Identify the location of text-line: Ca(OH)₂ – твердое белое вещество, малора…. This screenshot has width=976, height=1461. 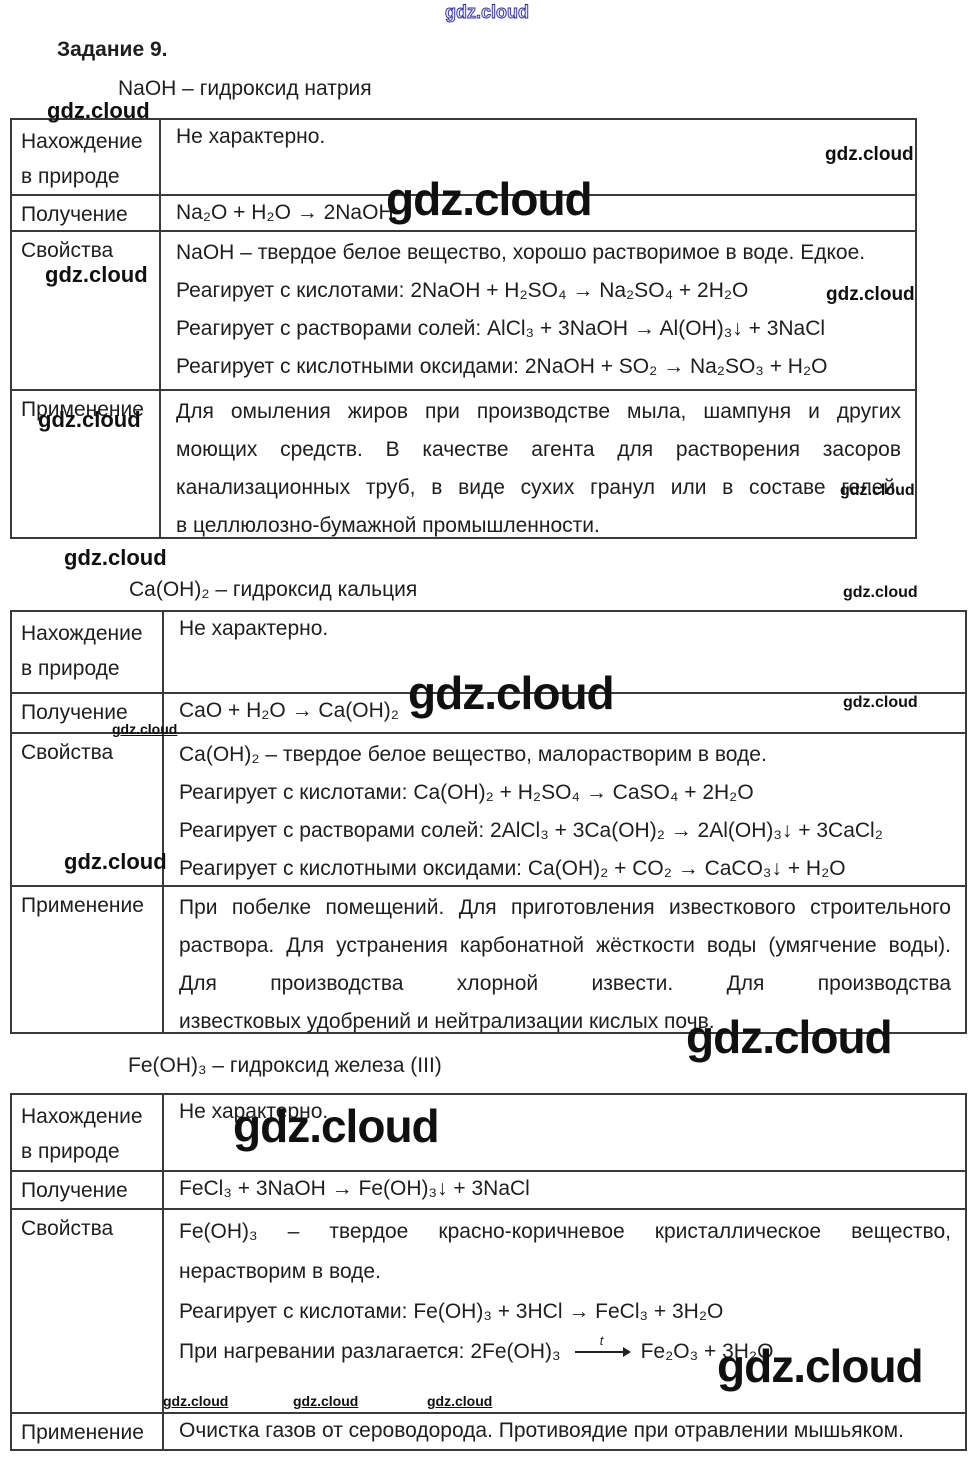
(473, 754).